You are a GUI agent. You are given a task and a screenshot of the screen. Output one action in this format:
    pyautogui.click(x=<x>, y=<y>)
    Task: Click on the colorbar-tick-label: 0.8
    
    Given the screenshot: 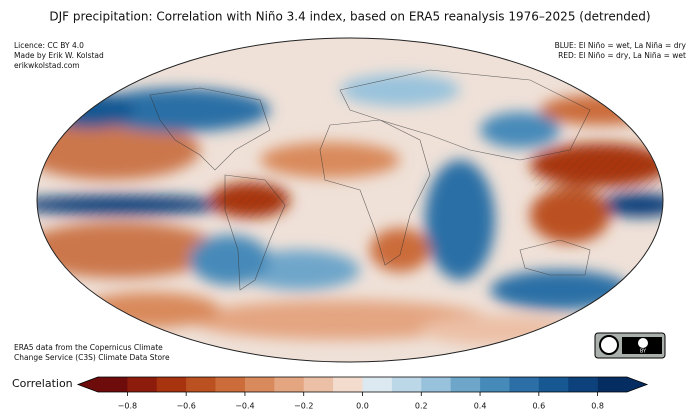 What is the action you would take?
    pyautogui.click(x=597, y=406)
    